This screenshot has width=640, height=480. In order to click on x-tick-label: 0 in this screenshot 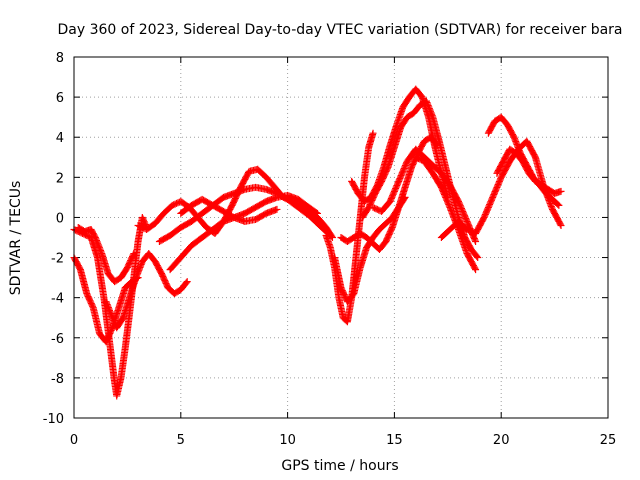, I will do `click(74, 440)`.